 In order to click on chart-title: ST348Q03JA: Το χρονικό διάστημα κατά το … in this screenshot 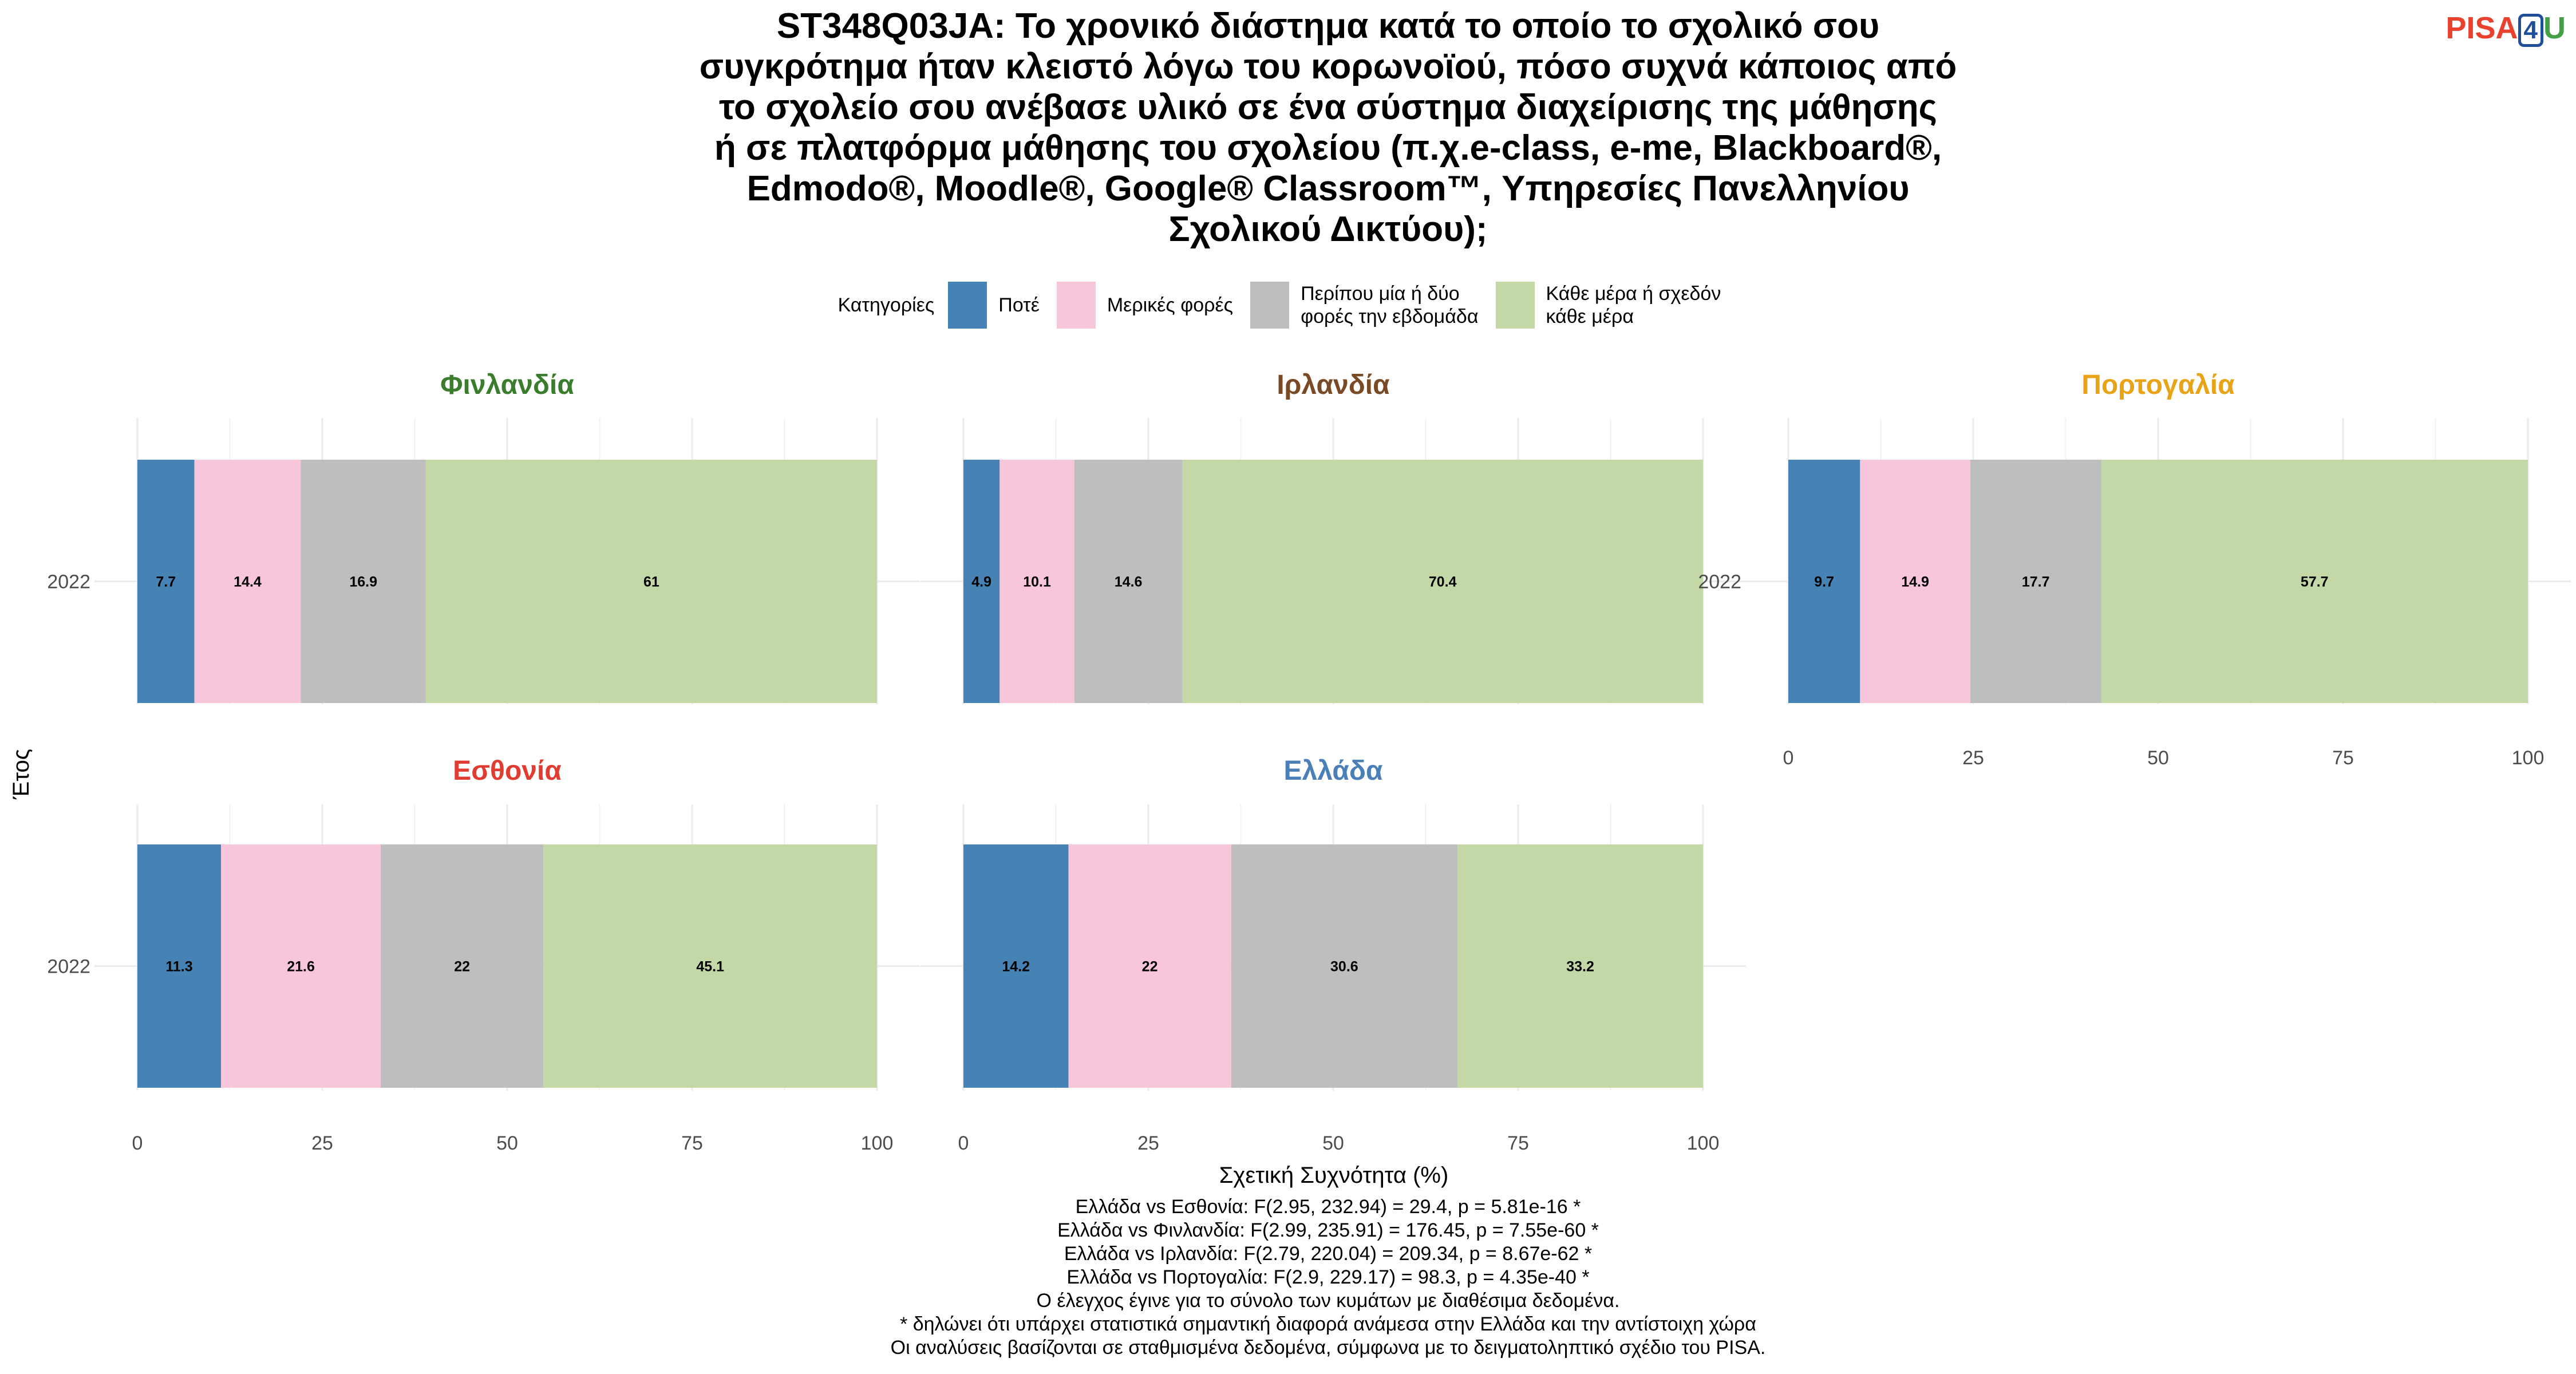, I will do `click(1328, 128)`.